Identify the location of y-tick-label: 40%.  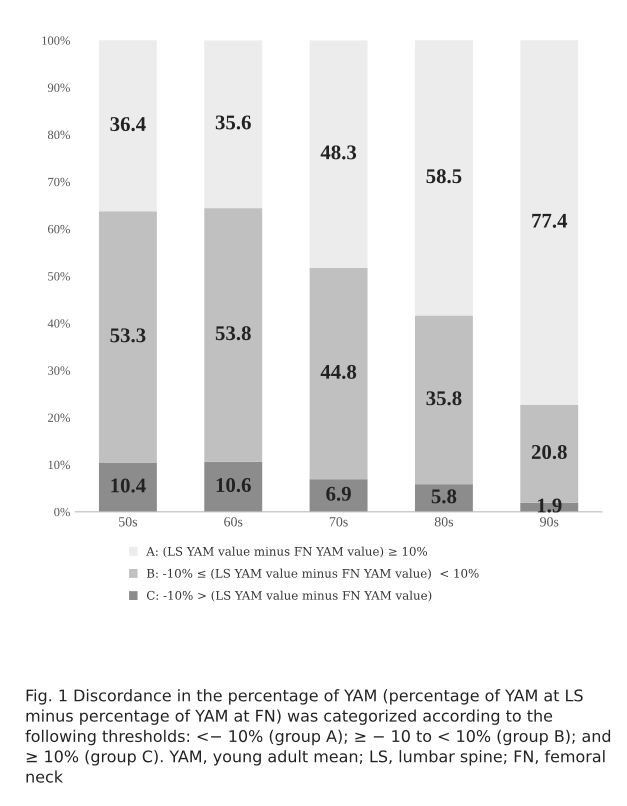
(59, 323).